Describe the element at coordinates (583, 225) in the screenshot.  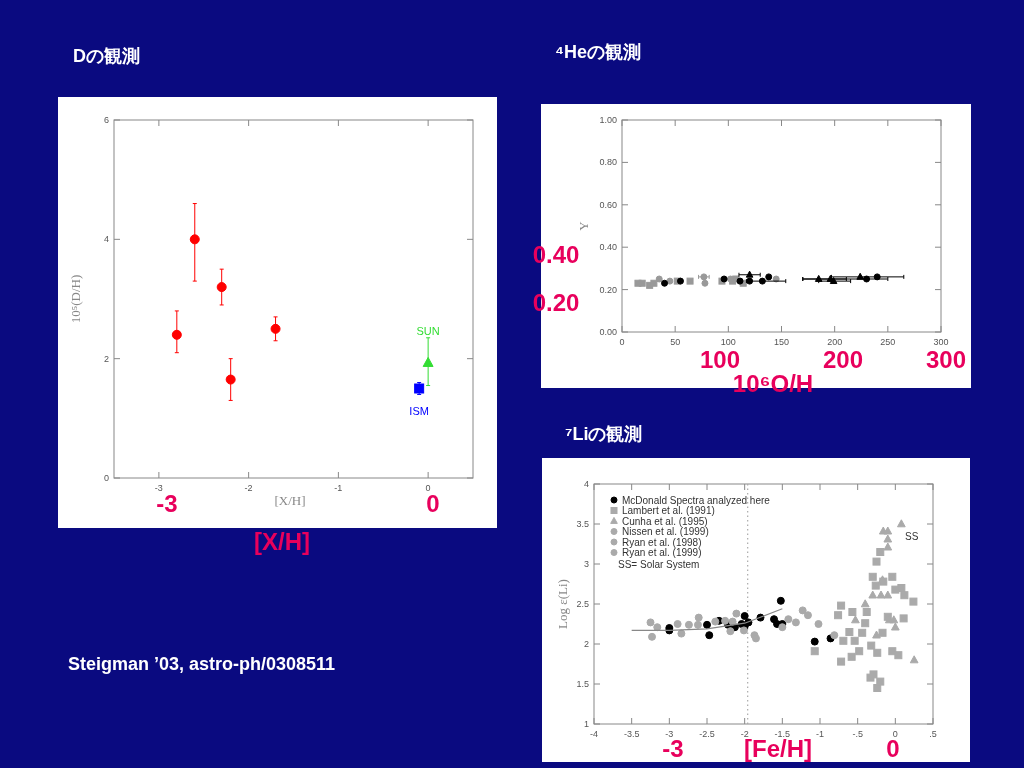
I see `y-axis-title: Y` at that location.